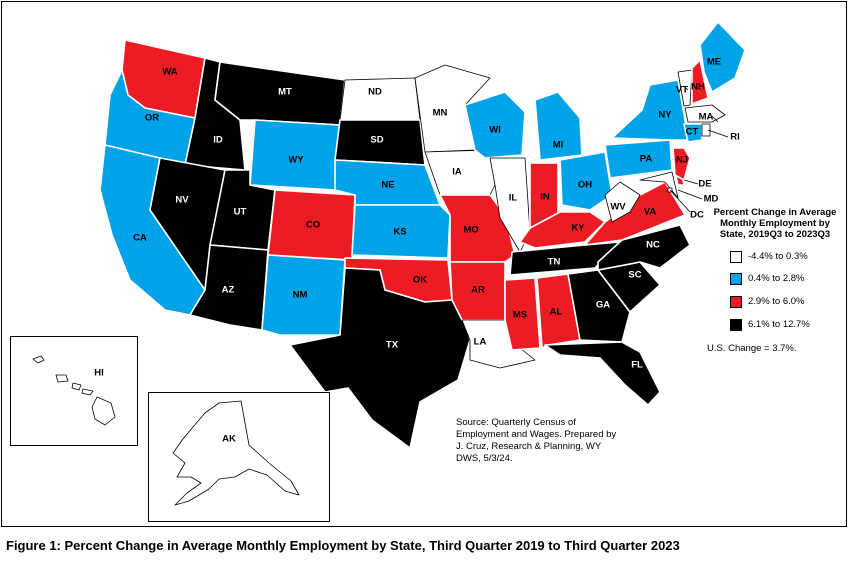  Describe the element at coordinates (634, 275) in the screenshot. I see `label-SC: SC` at that location.